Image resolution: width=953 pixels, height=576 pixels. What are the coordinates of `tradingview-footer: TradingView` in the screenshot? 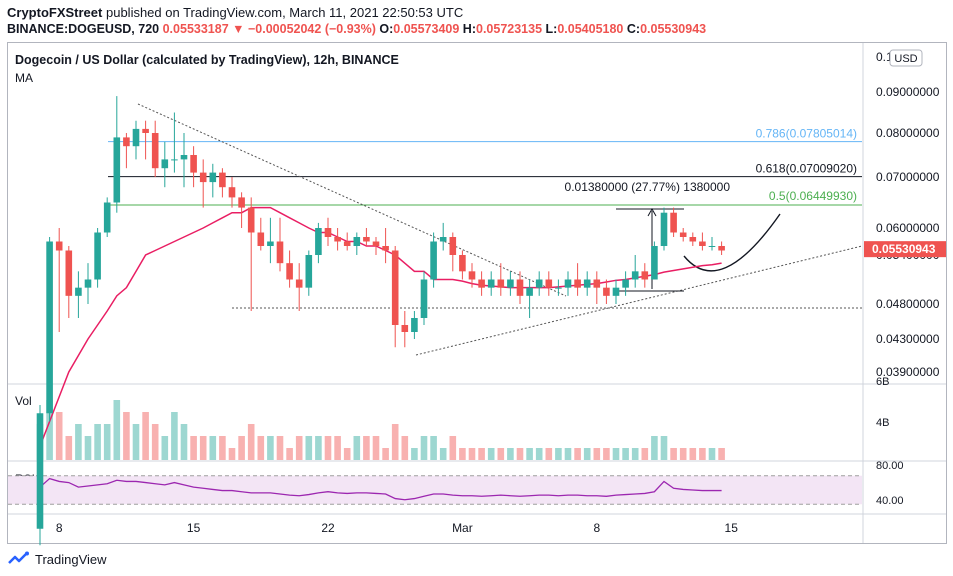 It's located at (57, 559).